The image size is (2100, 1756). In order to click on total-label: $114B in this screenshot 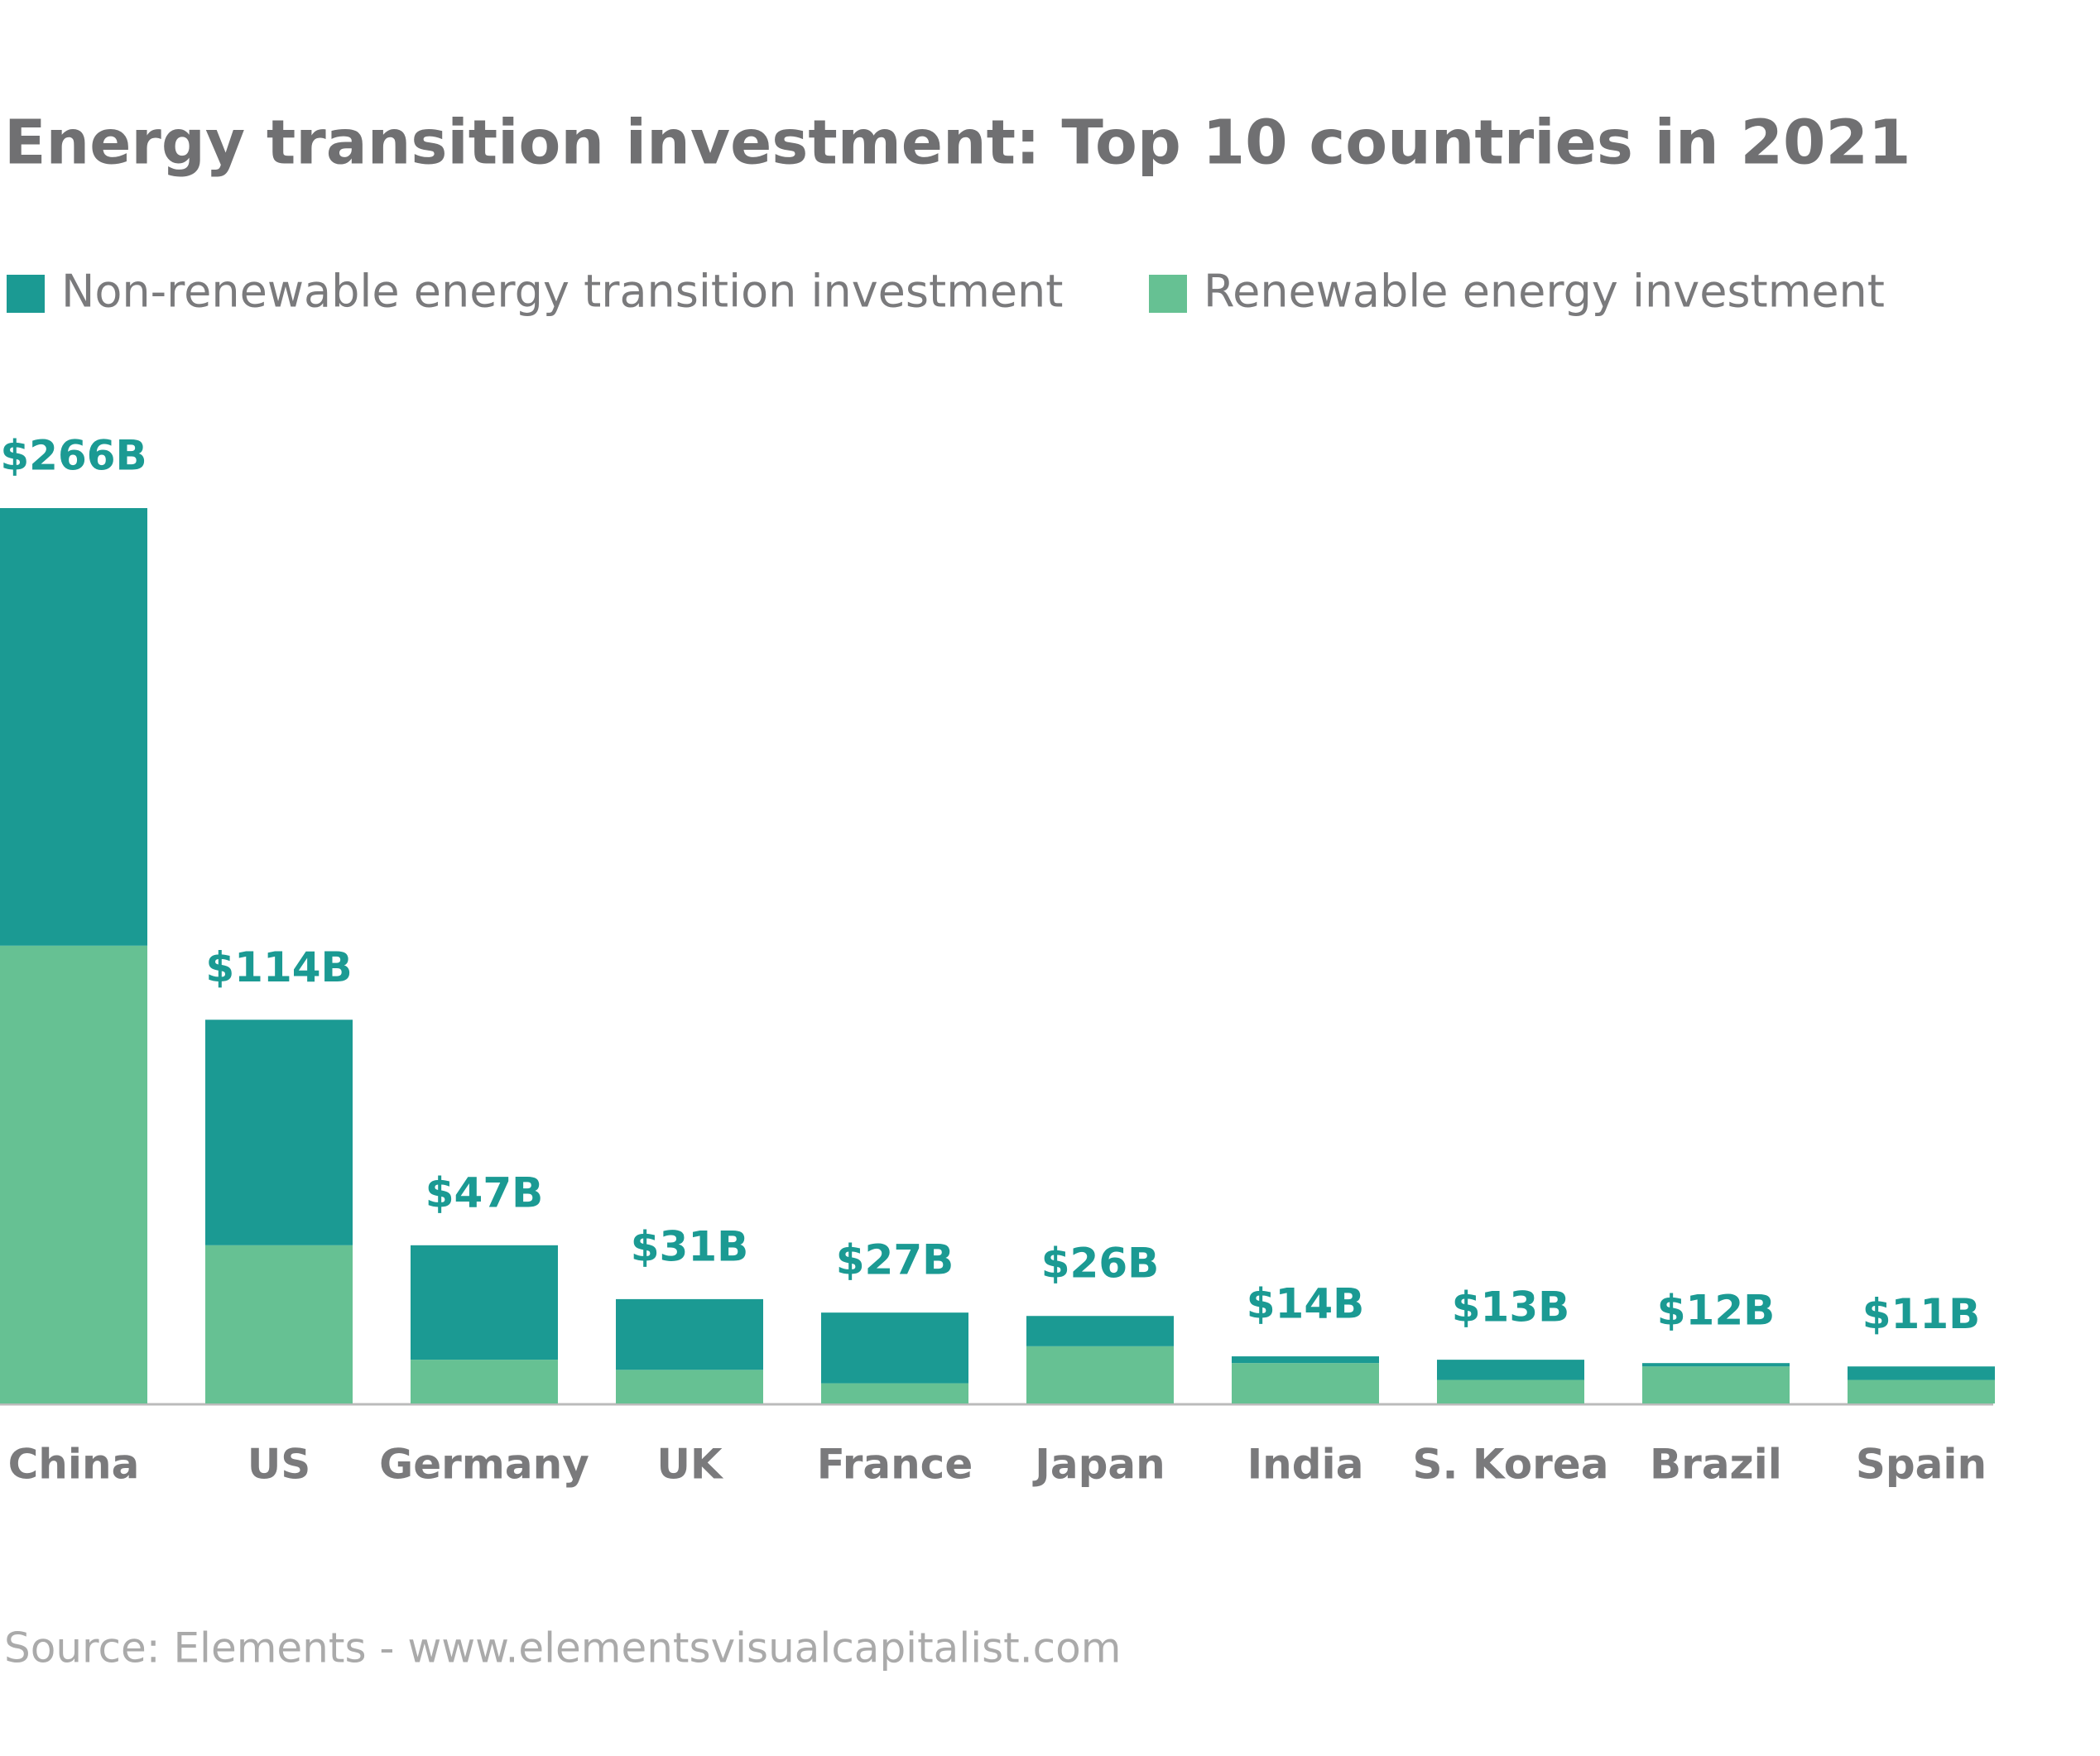, I will do `click(279, 967)`.